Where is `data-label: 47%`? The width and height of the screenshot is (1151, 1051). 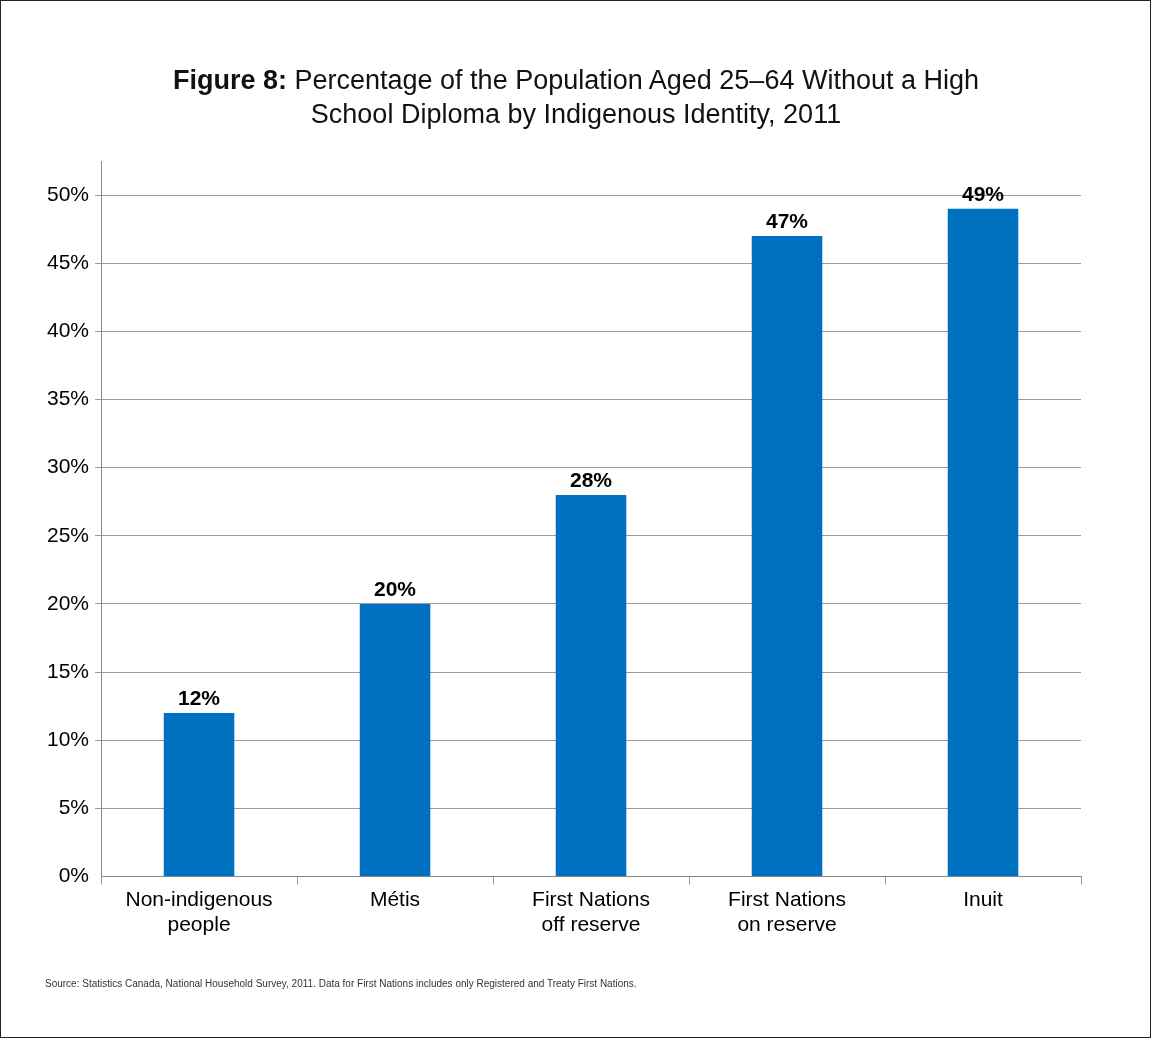
data-label: 47% is located at coordinates (787, 221).